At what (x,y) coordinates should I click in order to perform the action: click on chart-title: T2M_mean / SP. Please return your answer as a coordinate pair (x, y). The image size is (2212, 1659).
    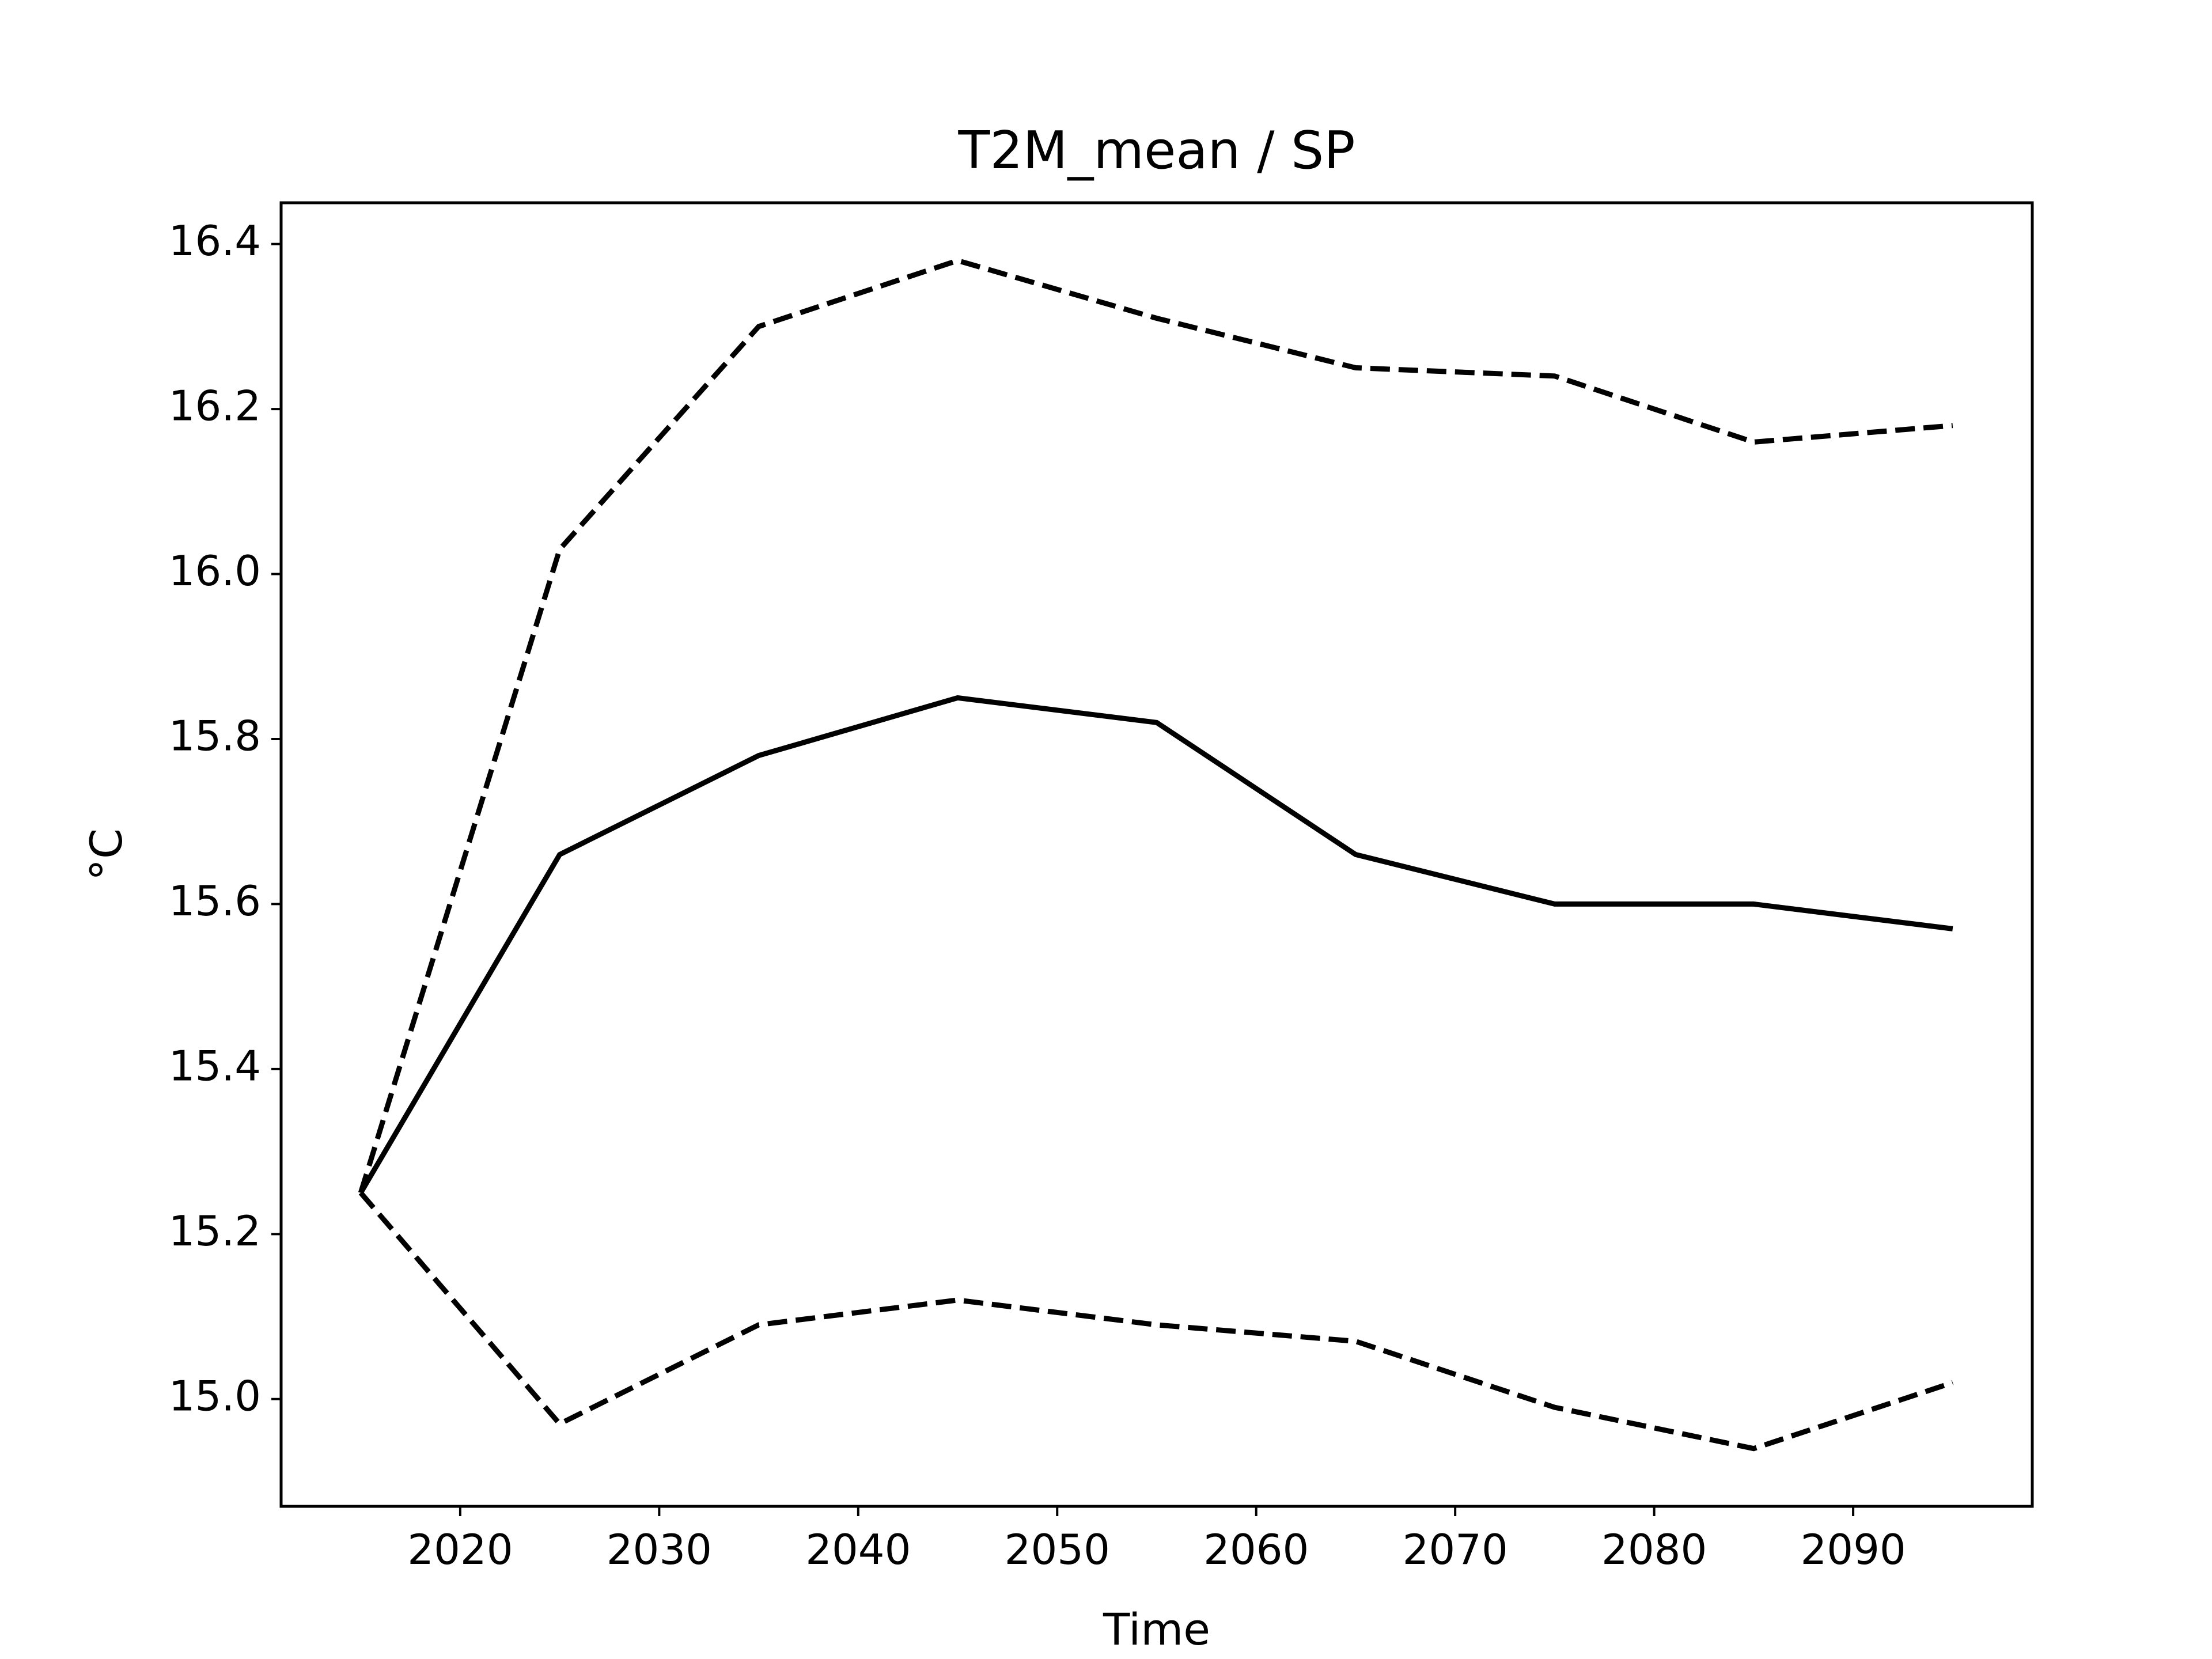
    Looking at the image, I should click on (1156, 150).